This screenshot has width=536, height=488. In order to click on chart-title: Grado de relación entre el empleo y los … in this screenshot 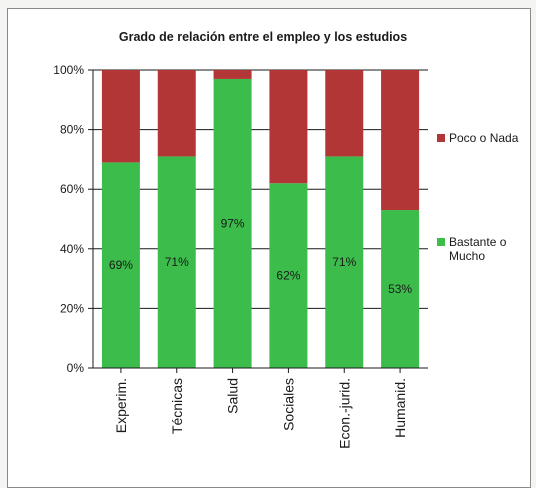, I will do `click(263, 37)`.